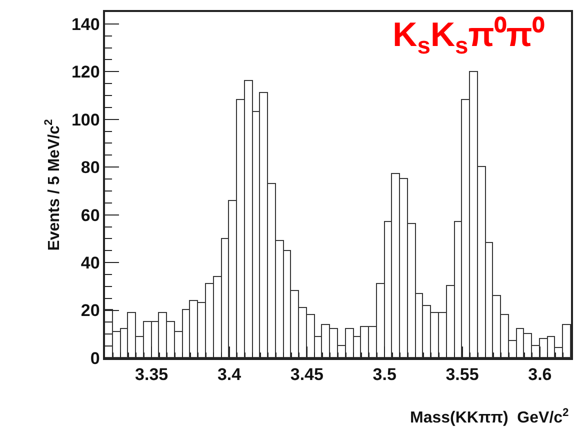 This screenshot has height=436, width=576. Describe the element at coordinates (90, 310) in the screenshot. I see `y-tick-label: 20` at that location.